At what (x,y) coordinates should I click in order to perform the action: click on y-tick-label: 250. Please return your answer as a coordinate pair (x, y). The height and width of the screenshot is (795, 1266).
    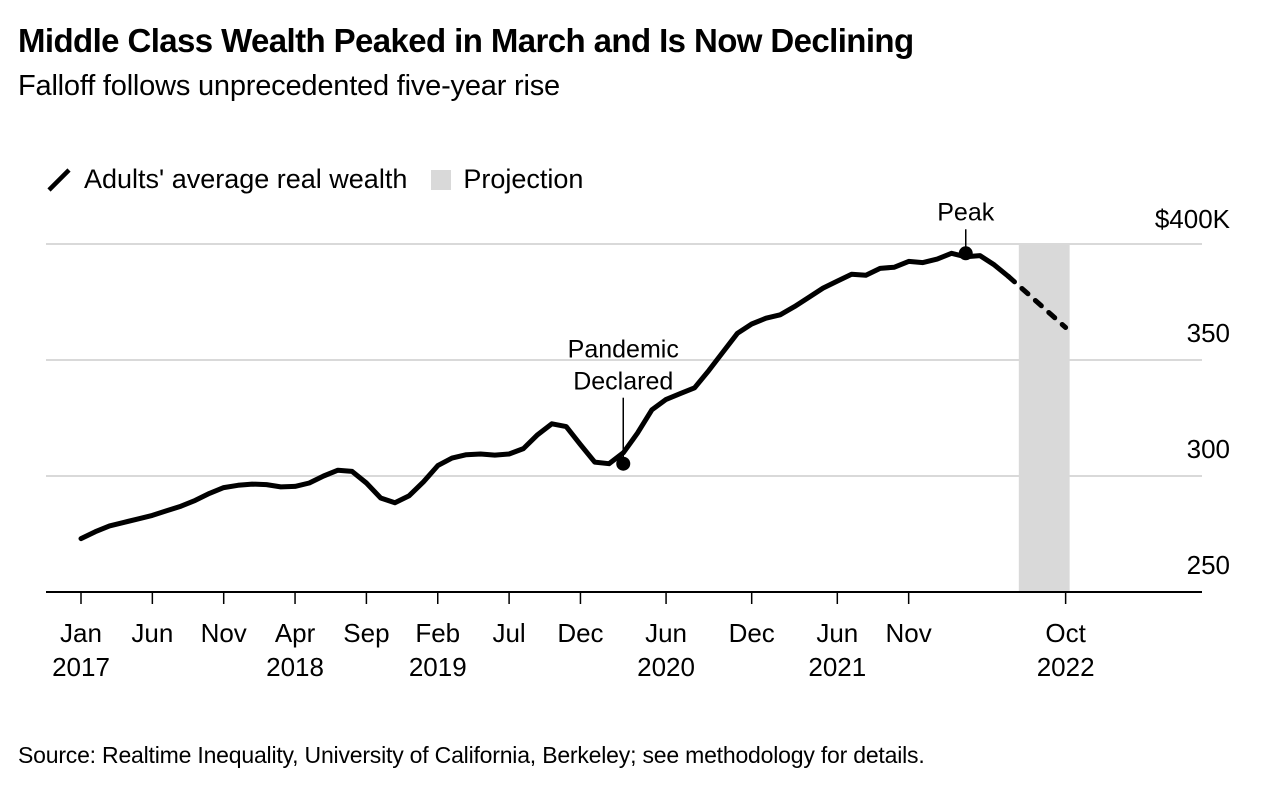
    Looking at the image, I should click on (1208, 565).